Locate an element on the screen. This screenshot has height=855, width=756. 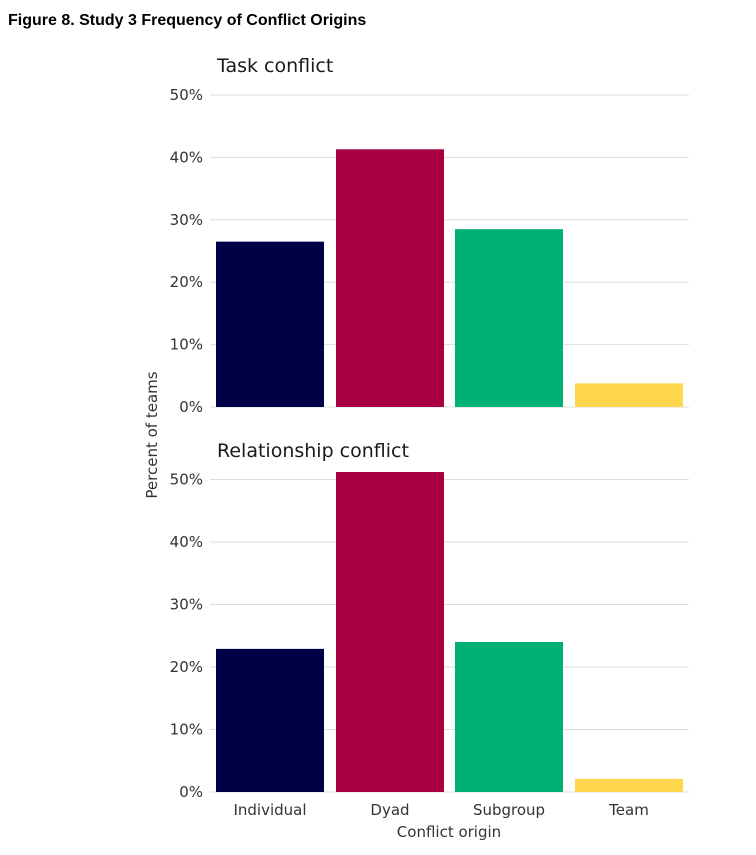
x-tick-label: Team is located at coordinates (628, 810).